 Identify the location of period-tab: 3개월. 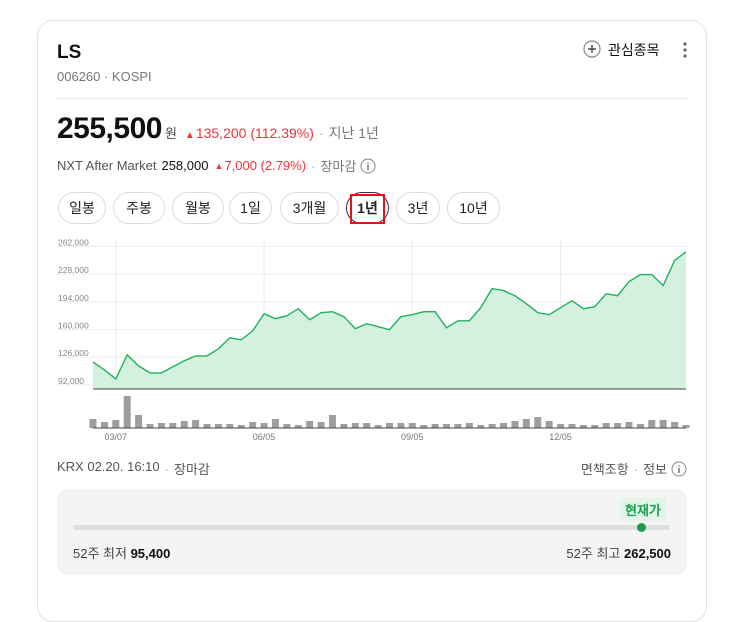
(309, 208).